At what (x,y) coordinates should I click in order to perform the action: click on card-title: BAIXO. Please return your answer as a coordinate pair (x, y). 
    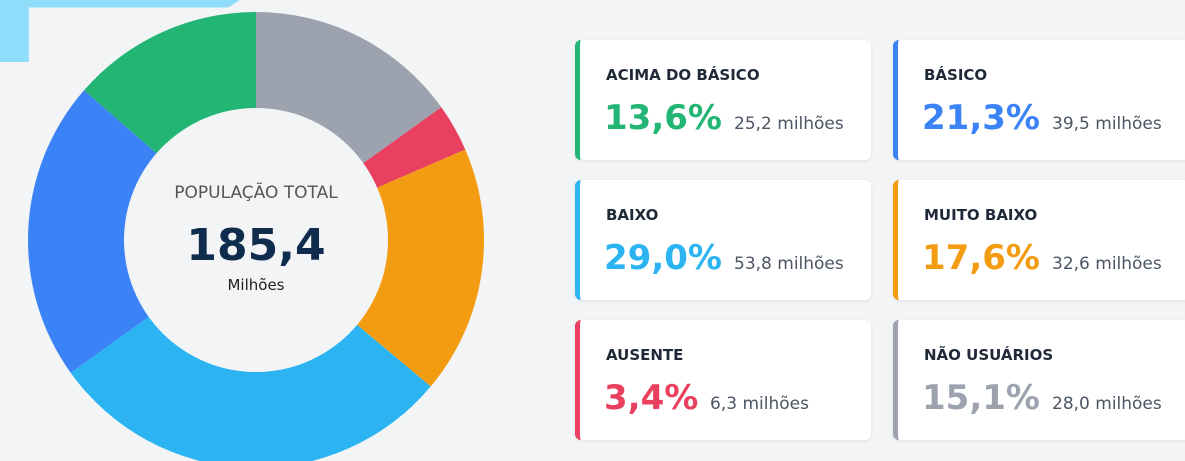
    Looking at the image, I should click on (632, 215).